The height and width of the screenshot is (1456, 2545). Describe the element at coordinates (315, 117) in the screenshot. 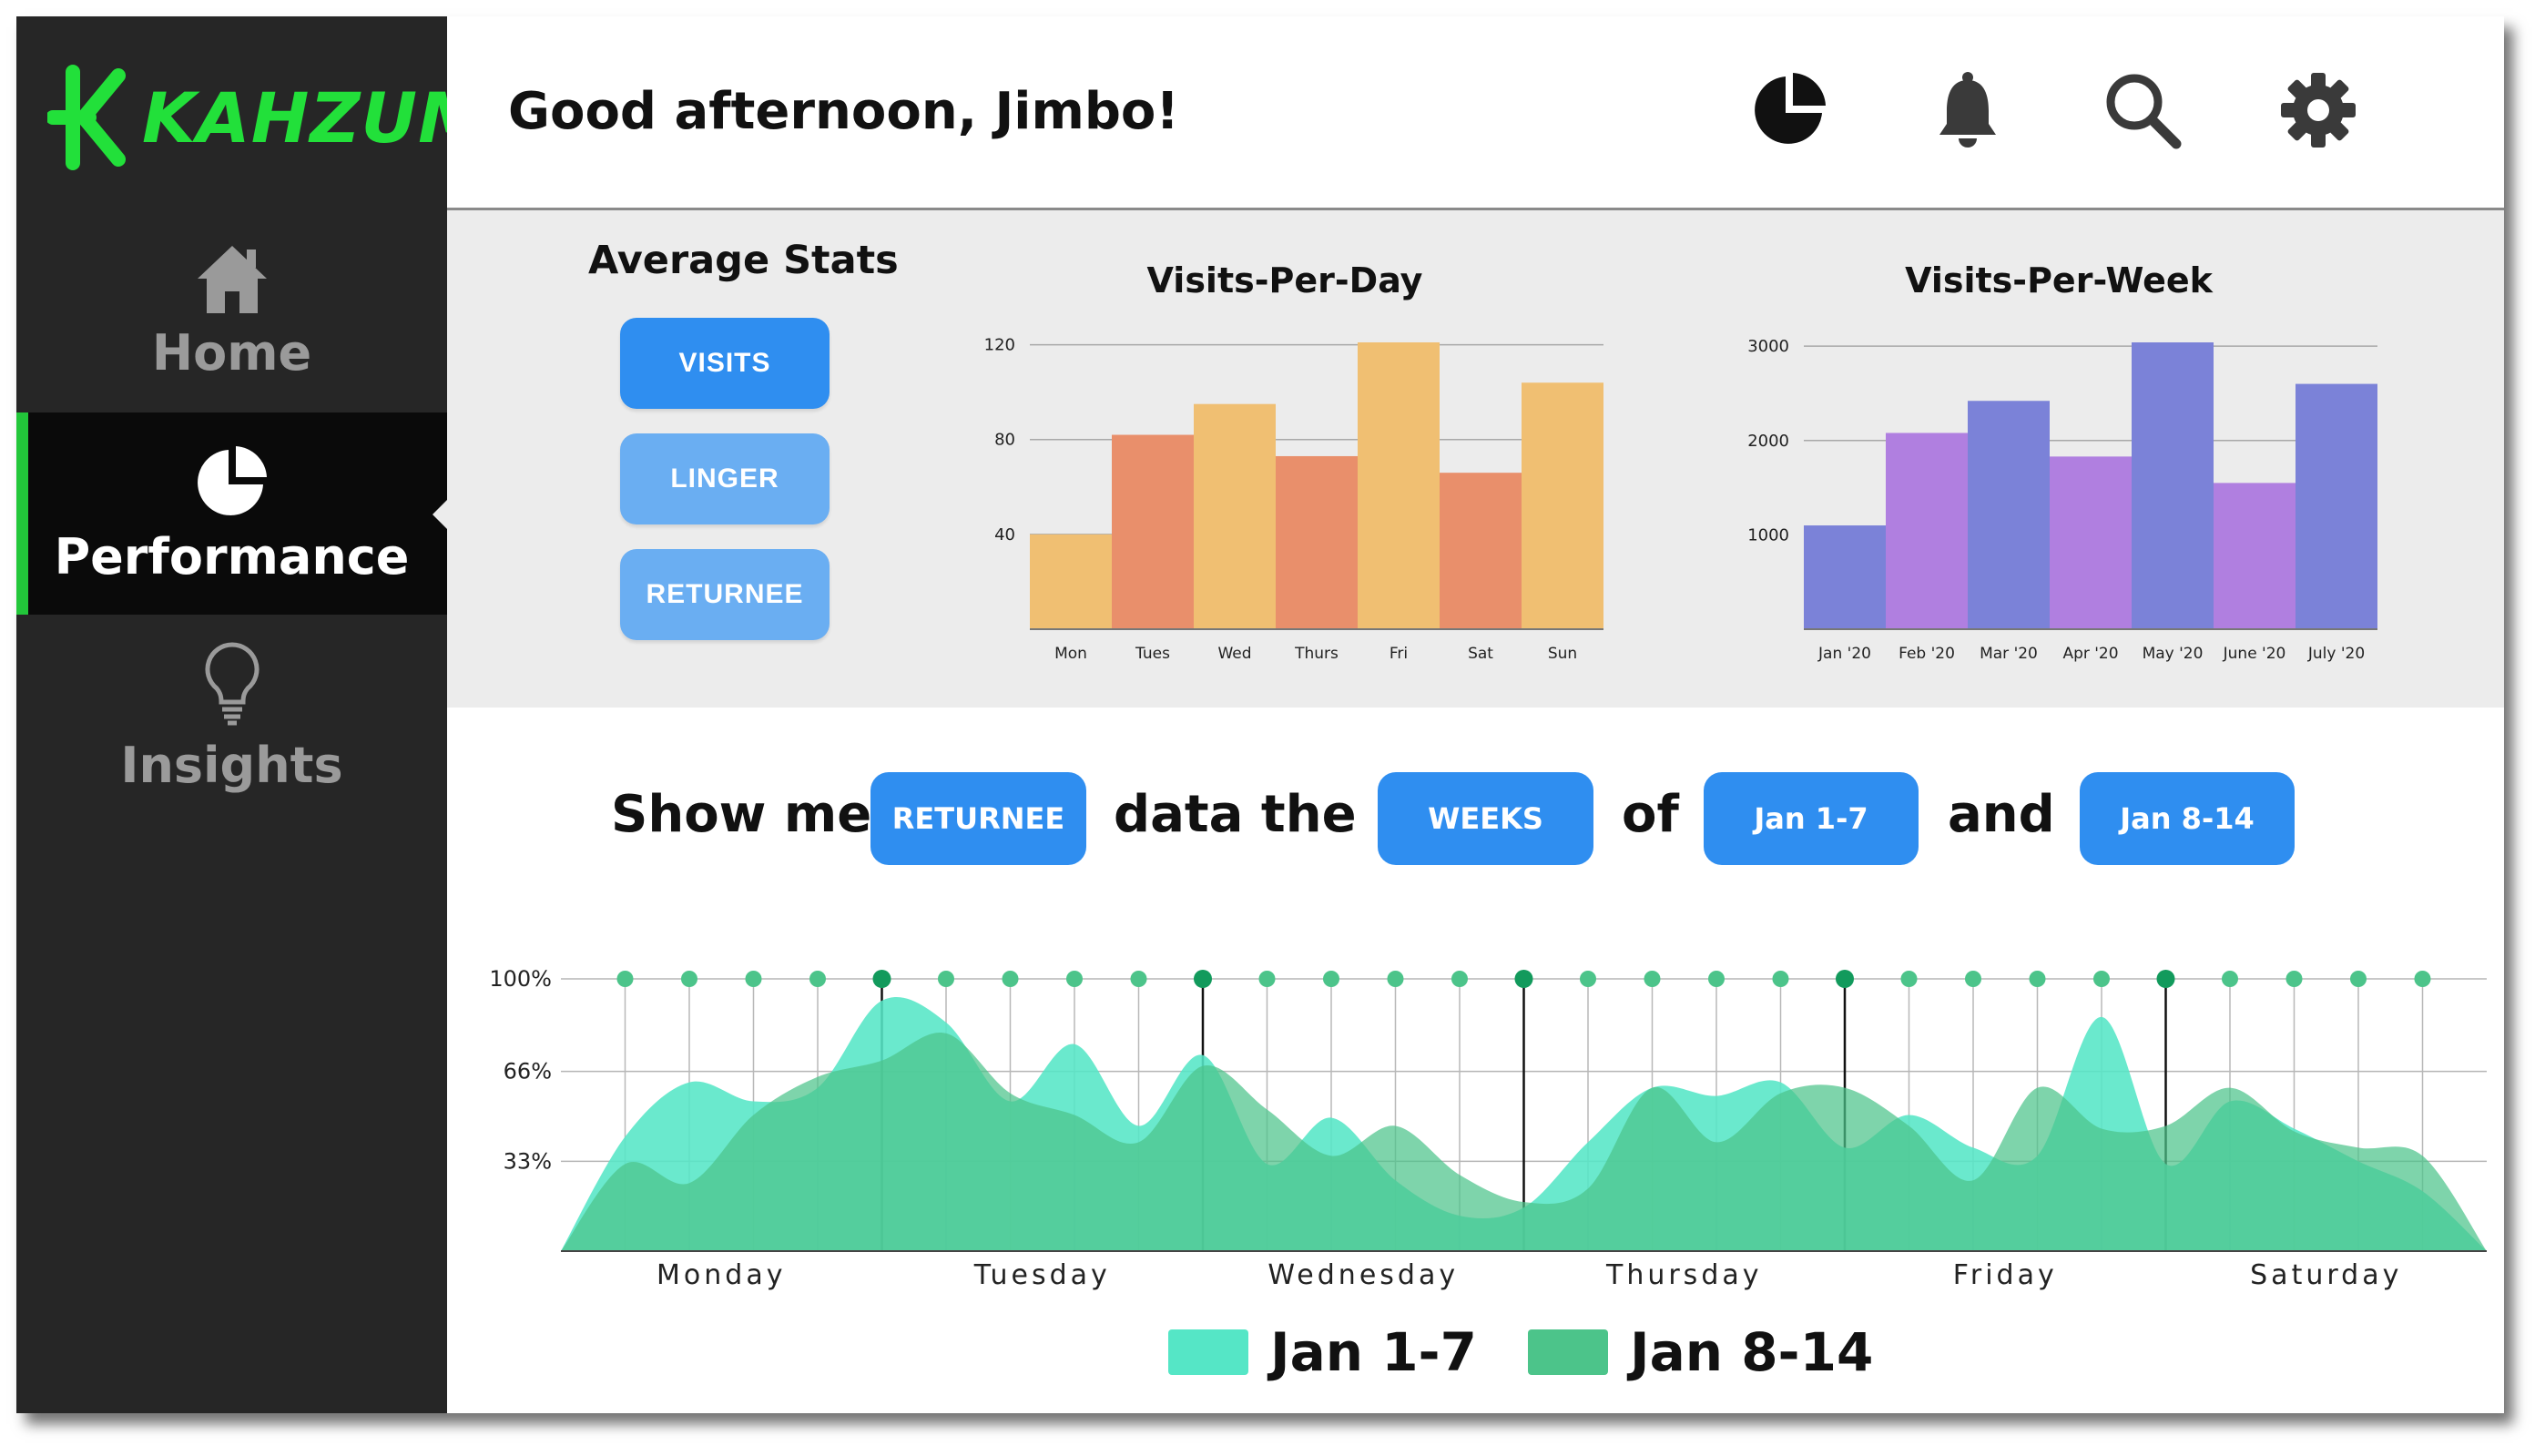

I see `brand-name: KAHZUM` at that location.